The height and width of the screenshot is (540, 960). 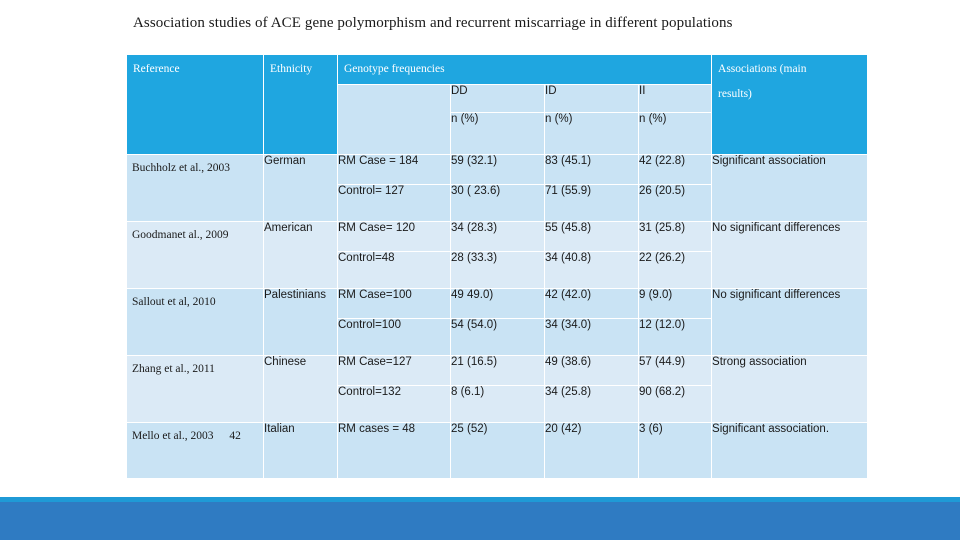 What do you see at coordinates (591, 236) in the screenshot?
I see `case-id-cell: 55 (45.8)` at bounding box center [591, 236].